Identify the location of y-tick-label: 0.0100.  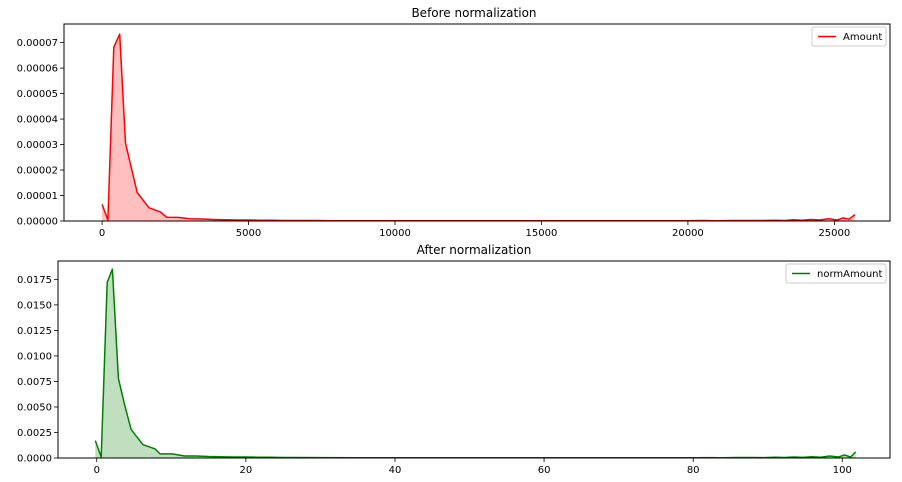
(34, 356).